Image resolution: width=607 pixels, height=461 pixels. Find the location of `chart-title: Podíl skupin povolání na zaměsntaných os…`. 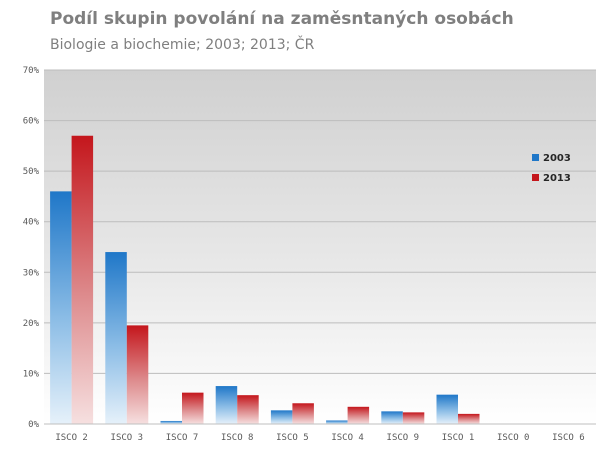

chart-title: Podíl skupin povolání na zaměsntaných os… is located at coordinates (282, 19).